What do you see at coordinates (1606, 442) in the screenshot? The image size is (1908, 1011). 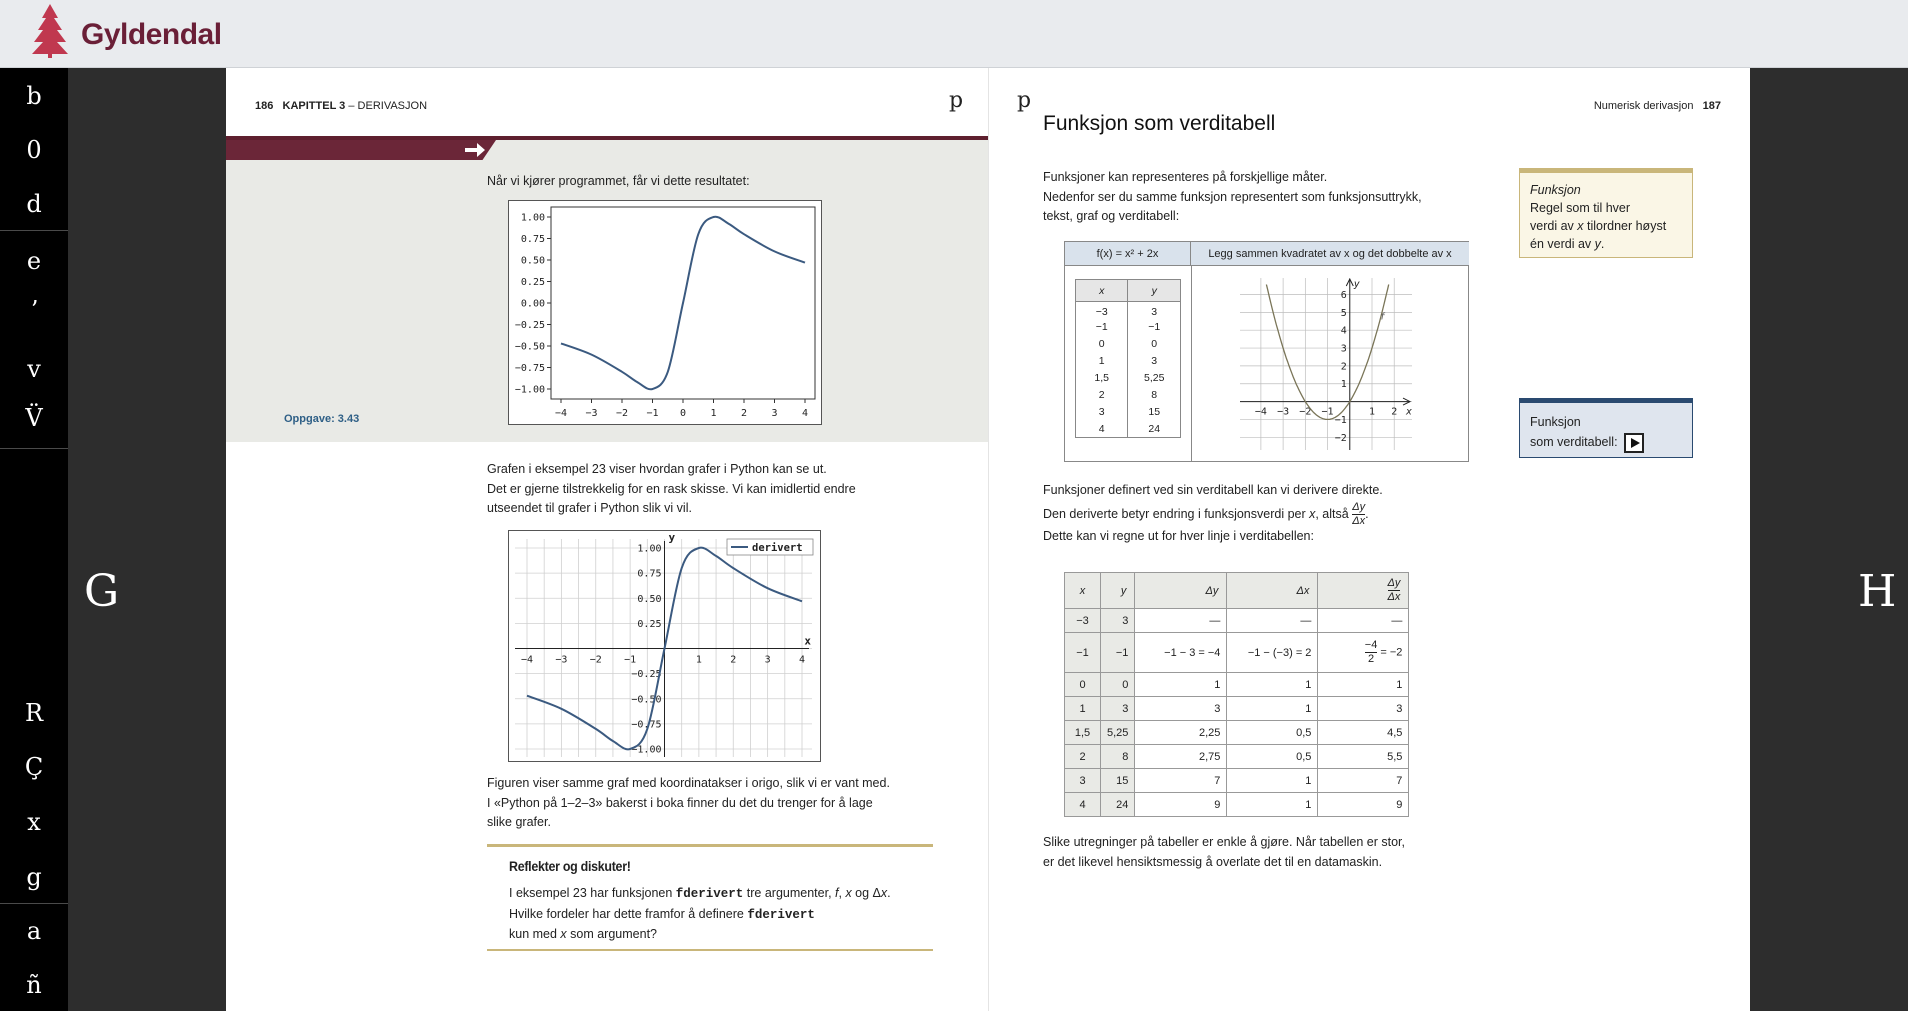 I see `video-box-line: som verditabell:` at bounding box center [1606, 442].